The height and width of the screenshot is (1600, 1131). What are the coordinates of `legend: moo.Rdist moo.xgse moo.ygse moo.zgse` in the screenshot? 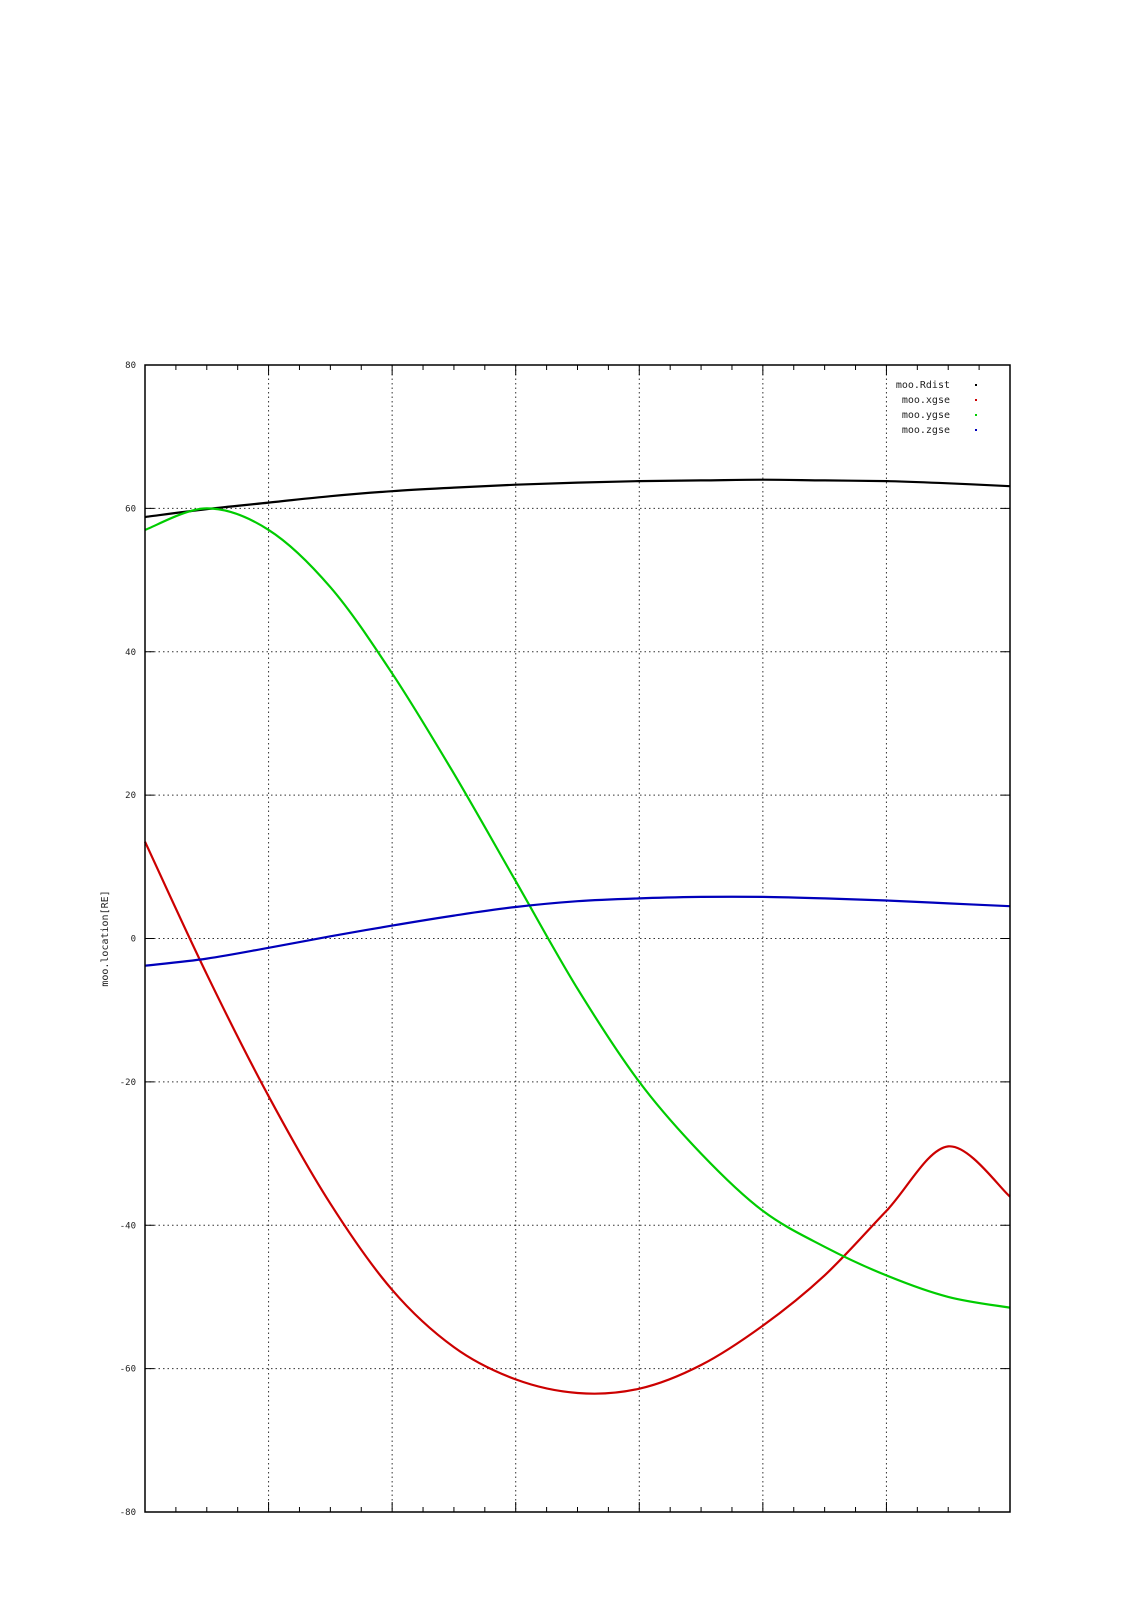 It's located at (936, 408).